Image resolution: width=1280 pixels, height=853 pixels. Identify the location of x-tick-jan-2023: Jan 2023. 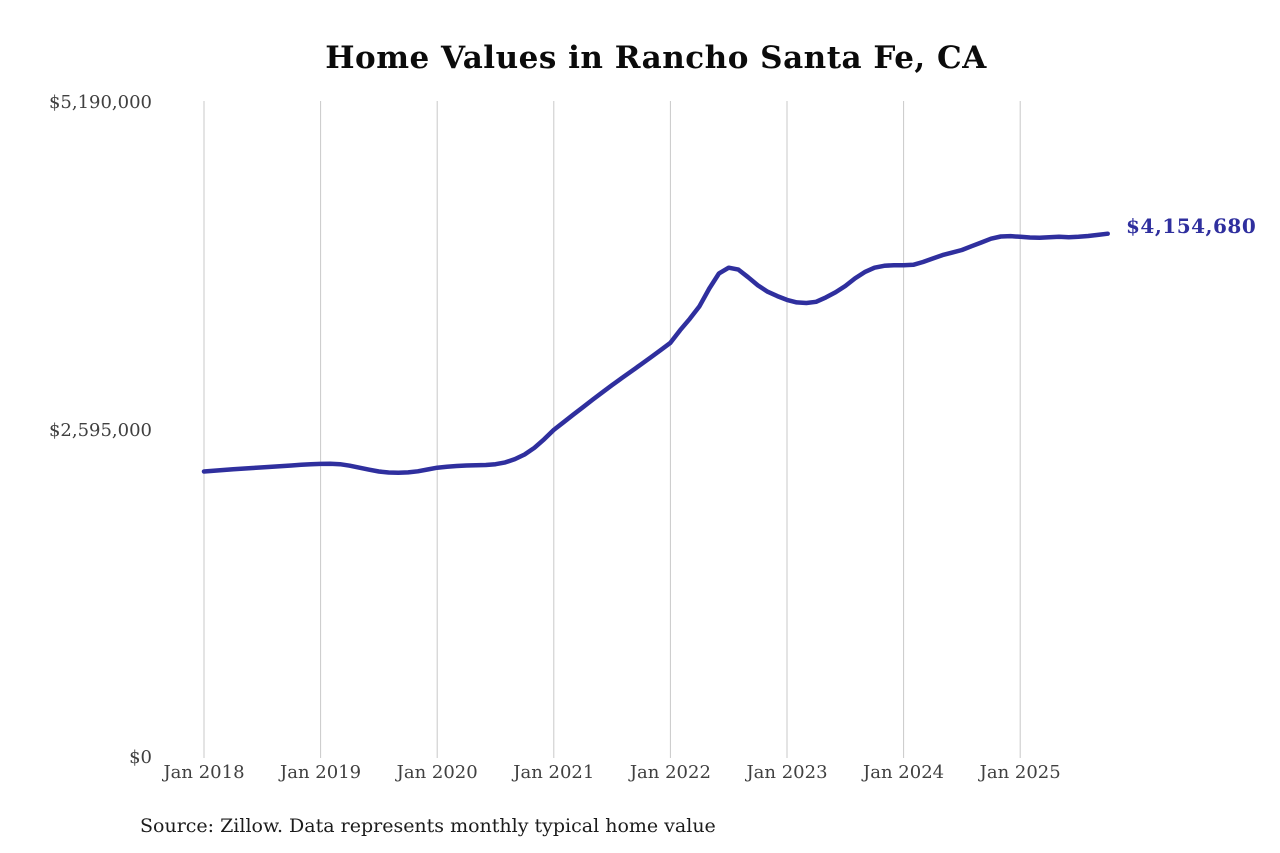
(787, 772).